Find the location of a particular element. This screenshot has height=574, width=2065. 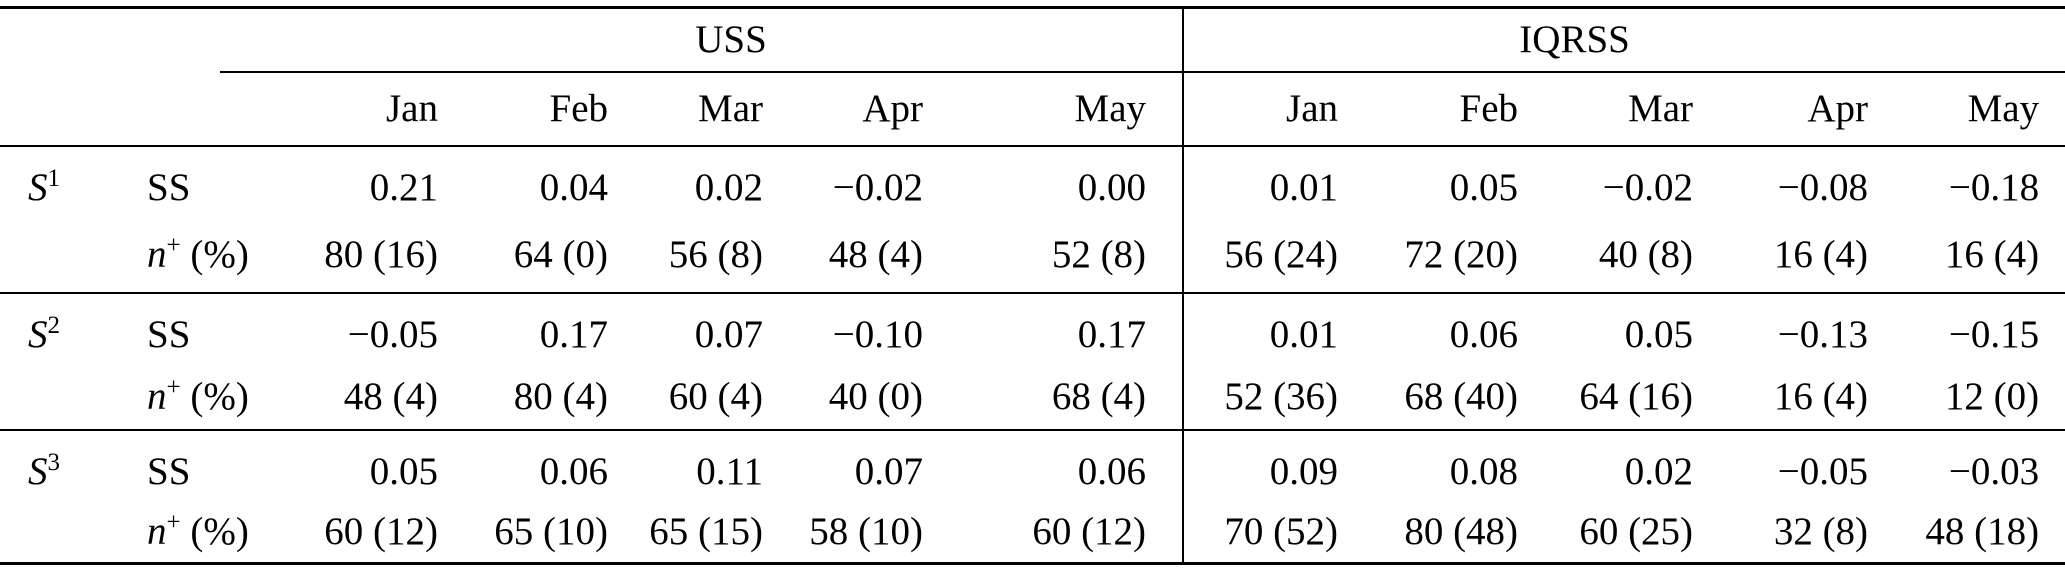

series-label: S1 is located at coordinates (67, 182).